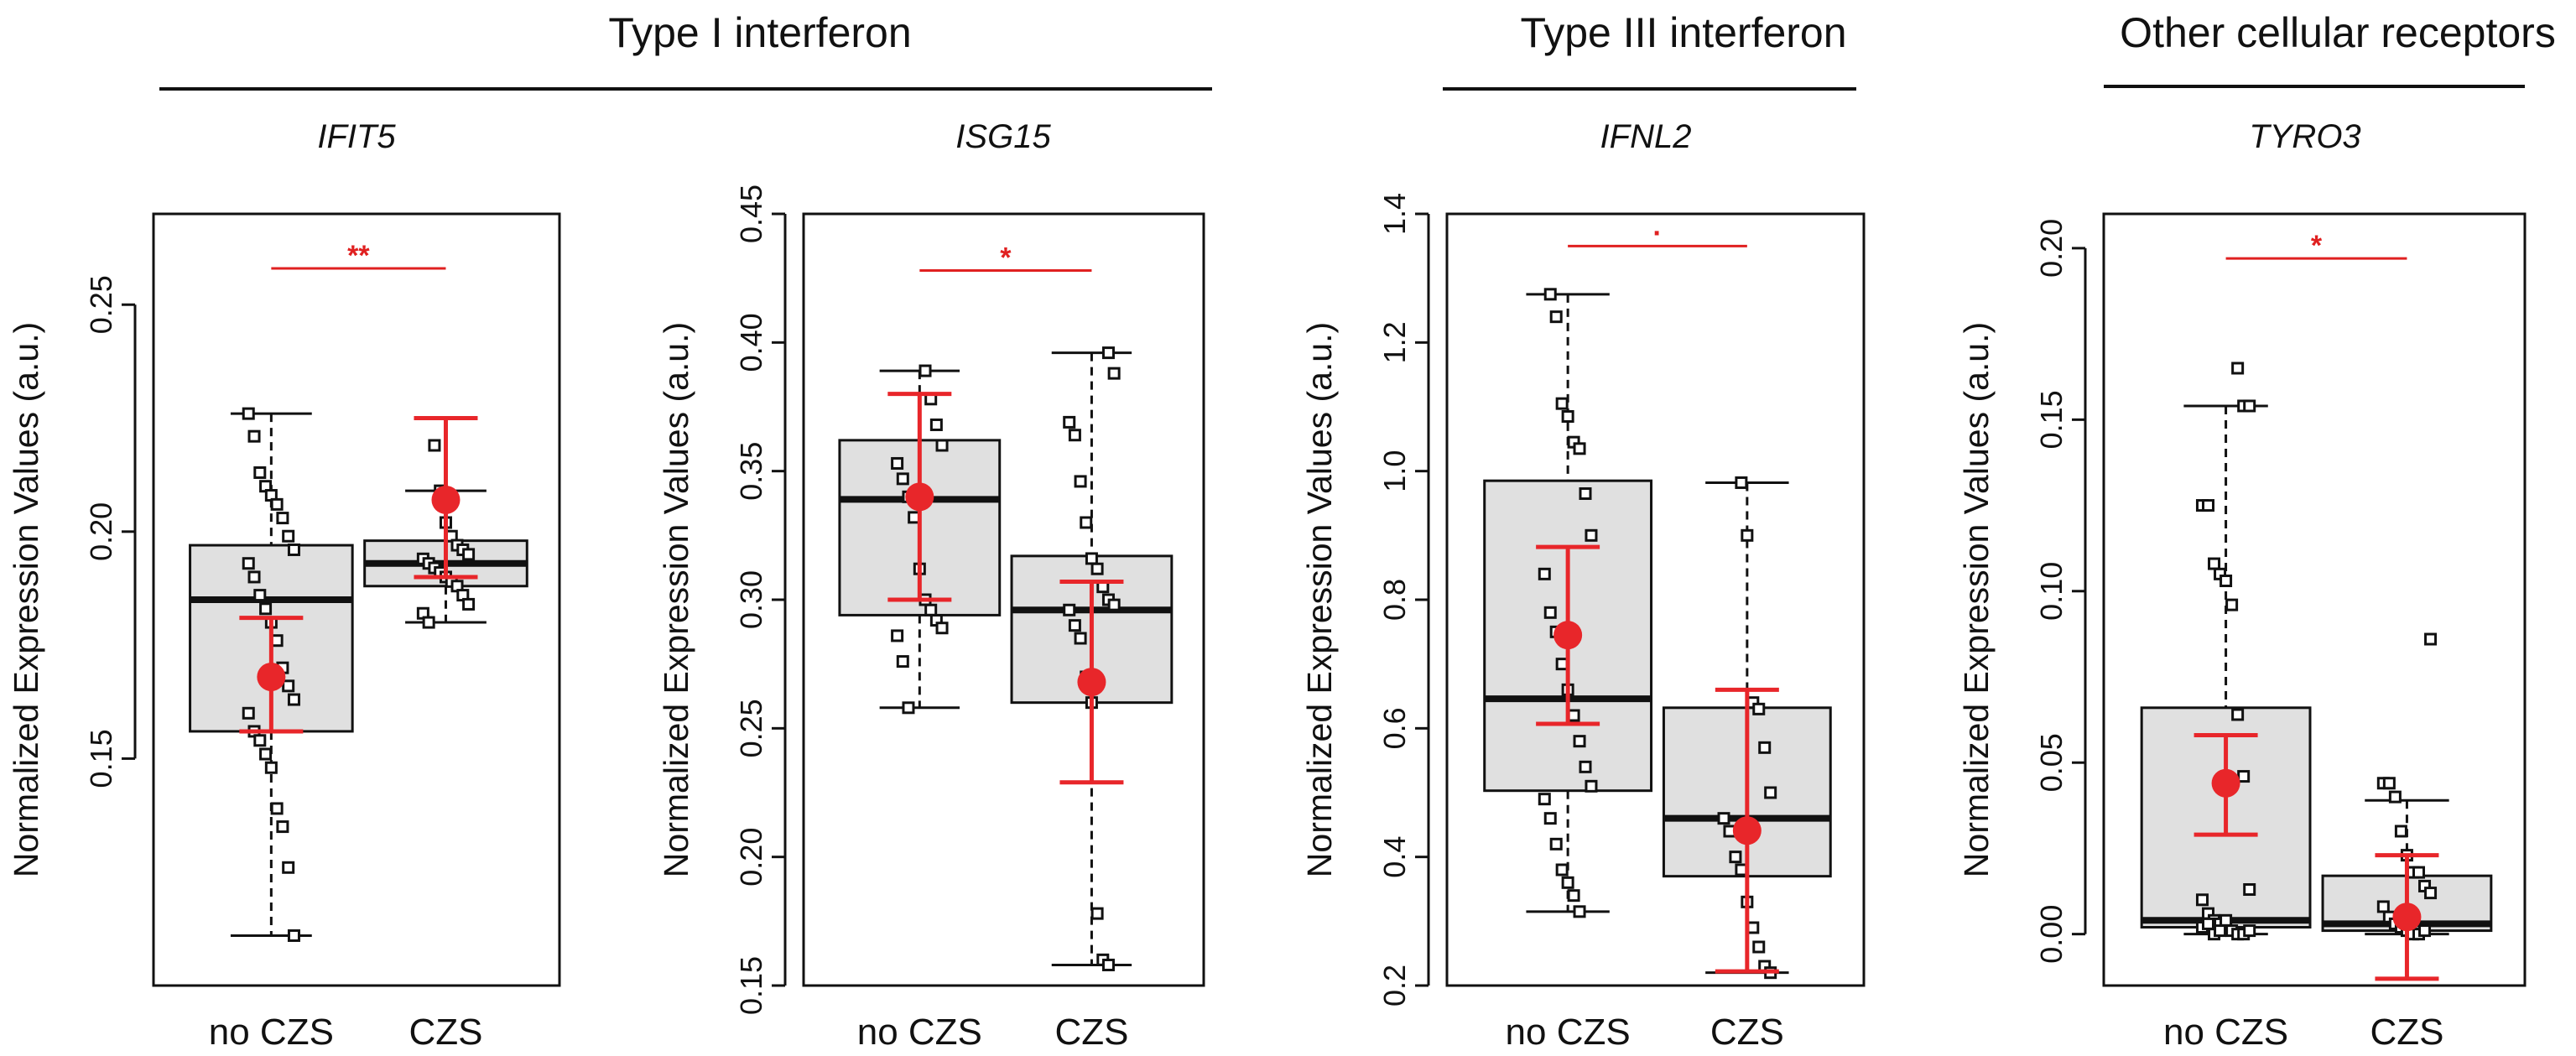  I want to click on group-header-other: Other cellular receptors, so click(2330, 48).